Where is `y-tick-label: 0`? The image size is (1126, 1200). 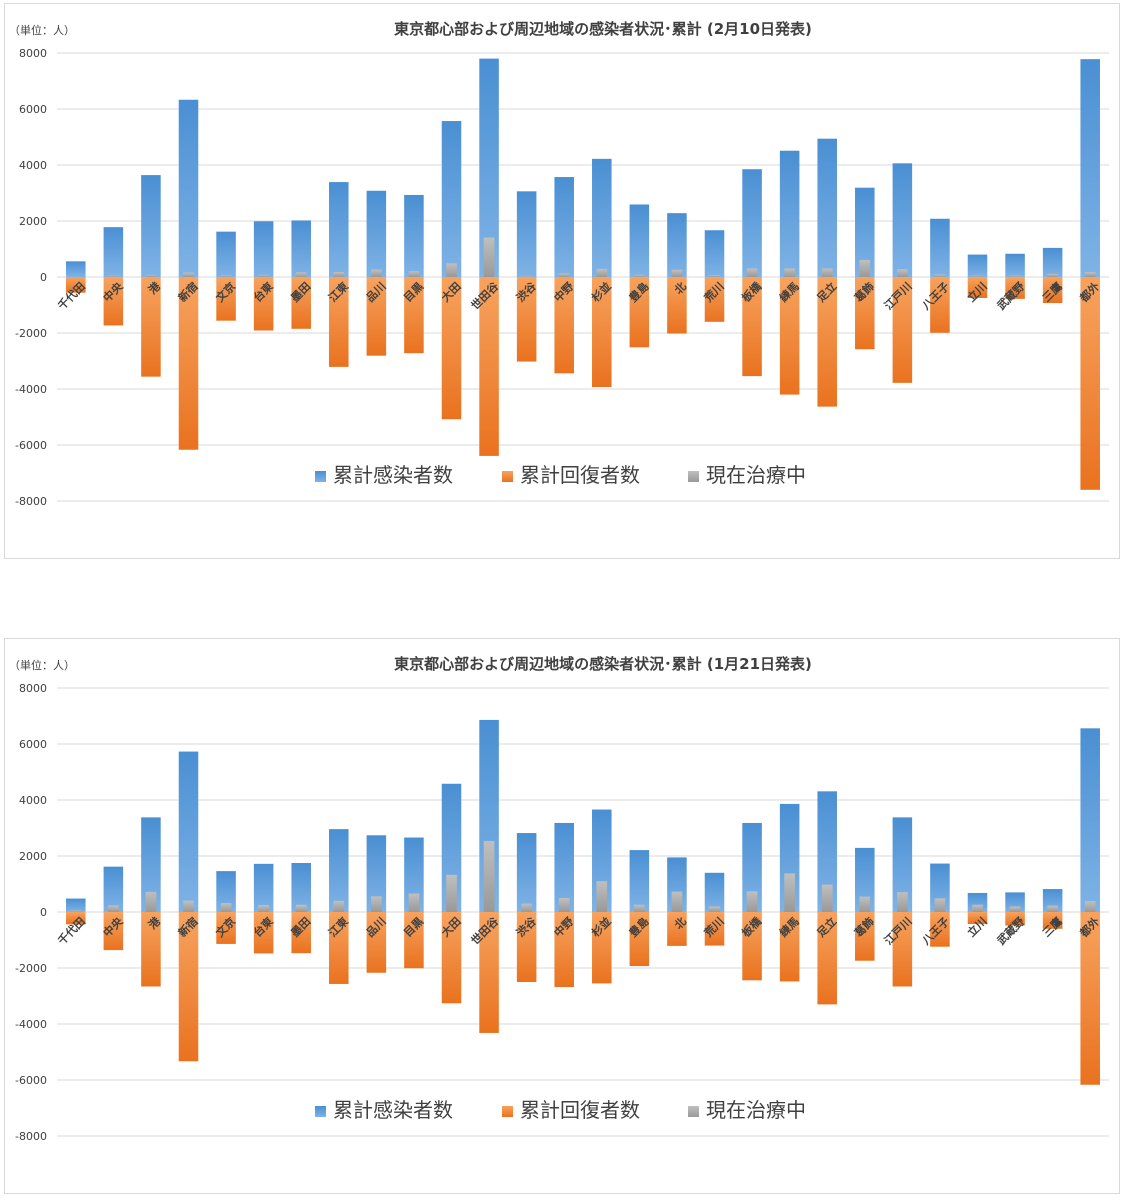 y-tick-label: 0 is located at coordinates (43, 277).